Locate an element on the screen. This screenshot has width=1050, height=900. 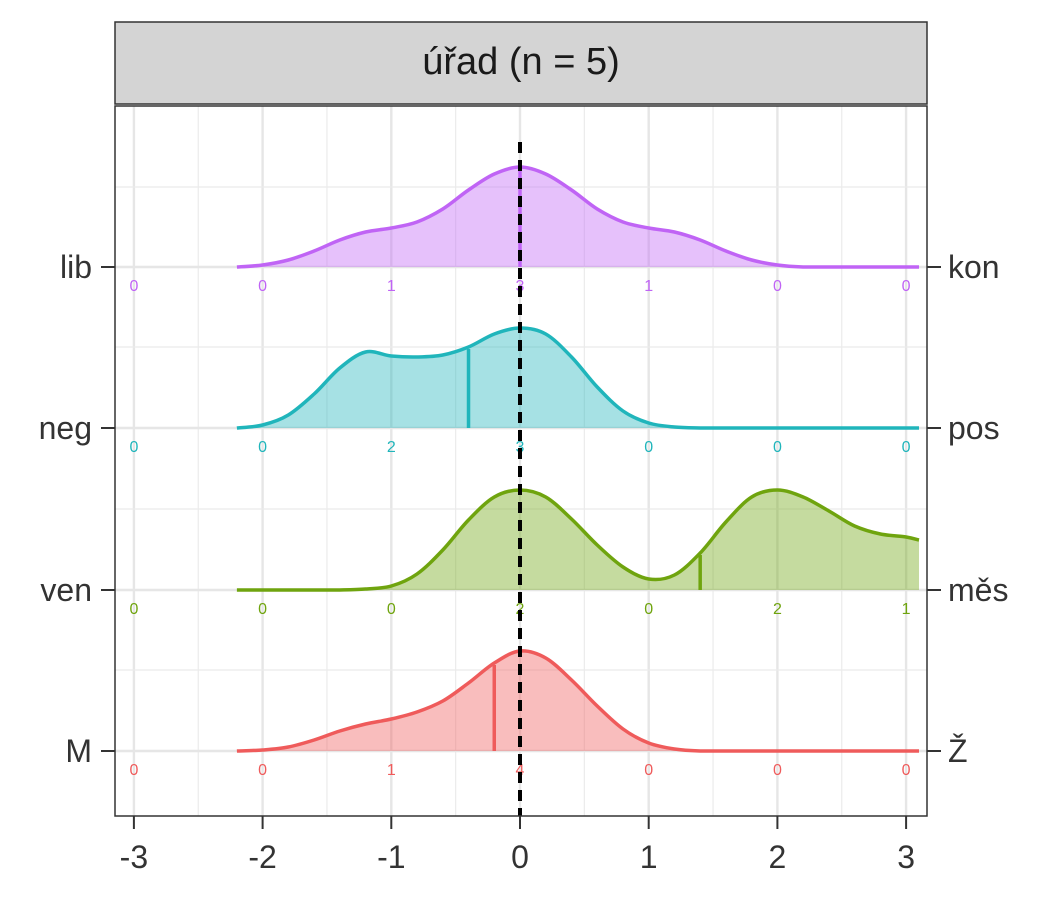
y-label-left: ven is located at coordinates (66, 590).